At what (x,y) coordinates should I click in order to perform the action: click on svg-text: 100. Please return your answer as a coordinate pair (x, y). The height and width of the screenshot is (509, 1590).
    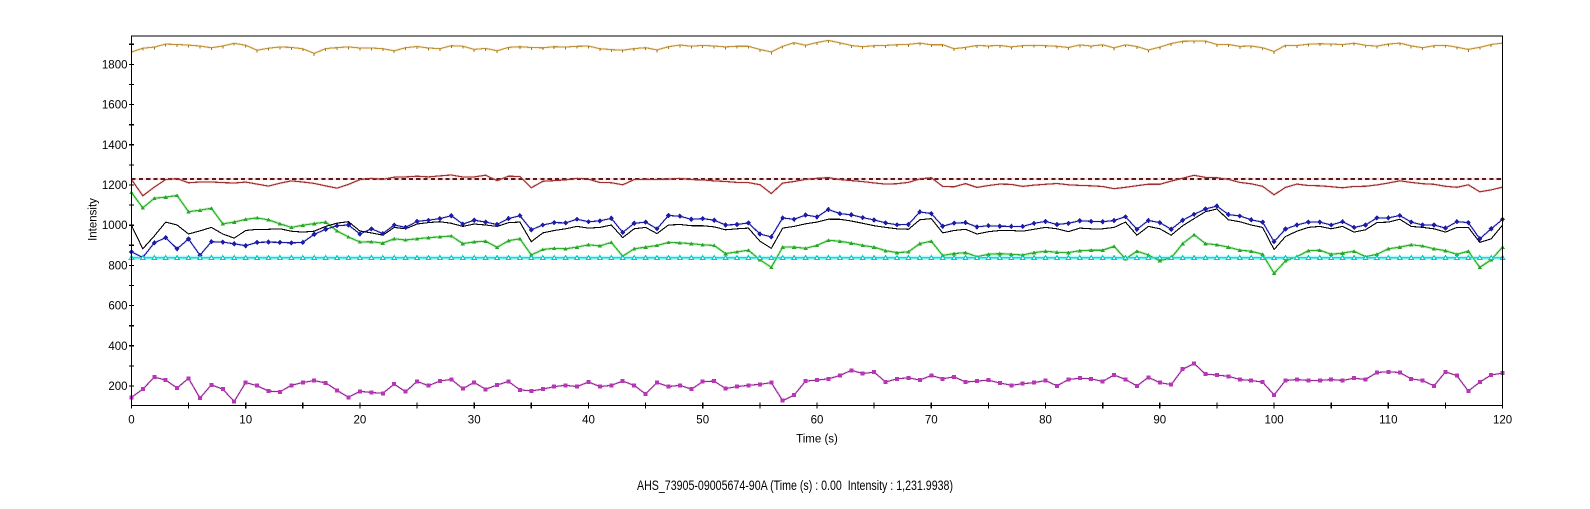
    Looking at the image, I should click on (1274, 421).